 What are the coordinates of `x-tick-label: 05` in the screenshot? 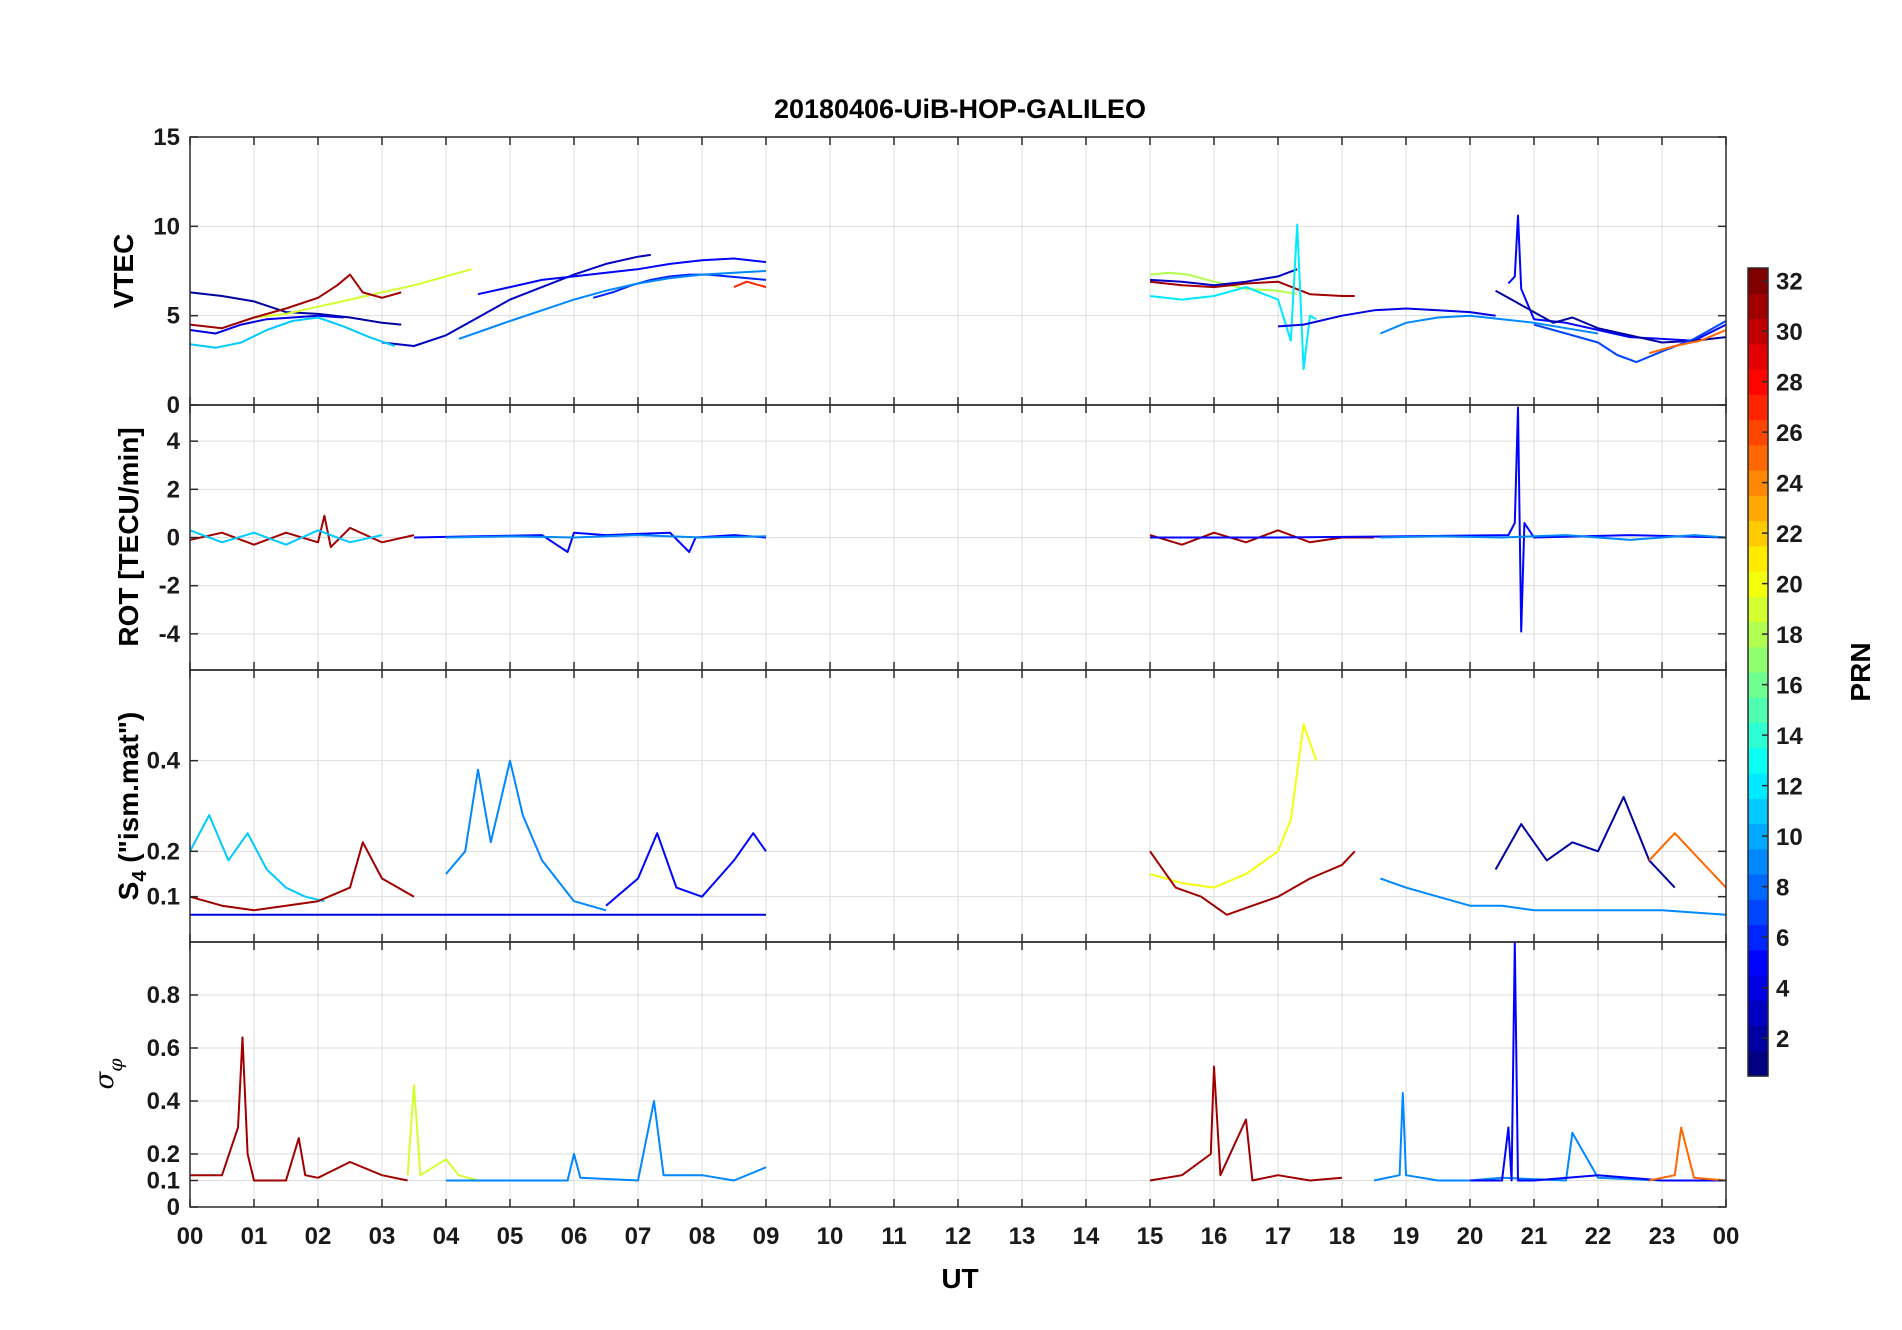 It's located at (510, 1236).